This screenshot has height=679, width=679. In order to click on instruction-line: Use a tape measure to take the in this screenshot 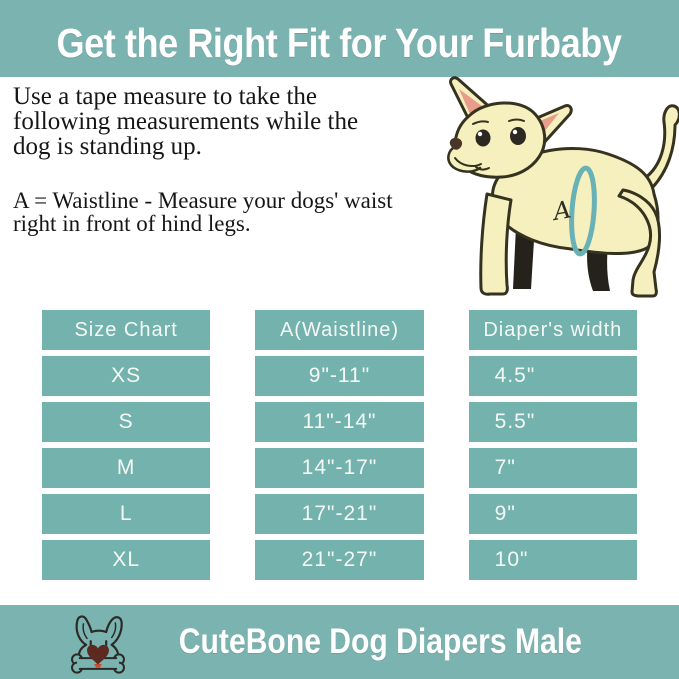, I will do `click(165, 96)`.